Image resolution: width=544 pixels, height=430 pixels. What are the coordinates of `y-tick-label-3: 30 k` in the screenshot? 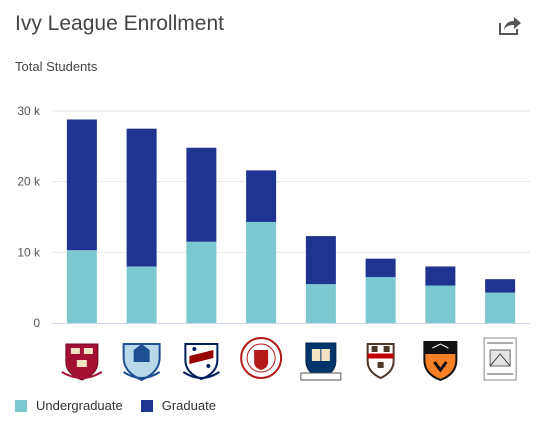 It's located at (29, 111).